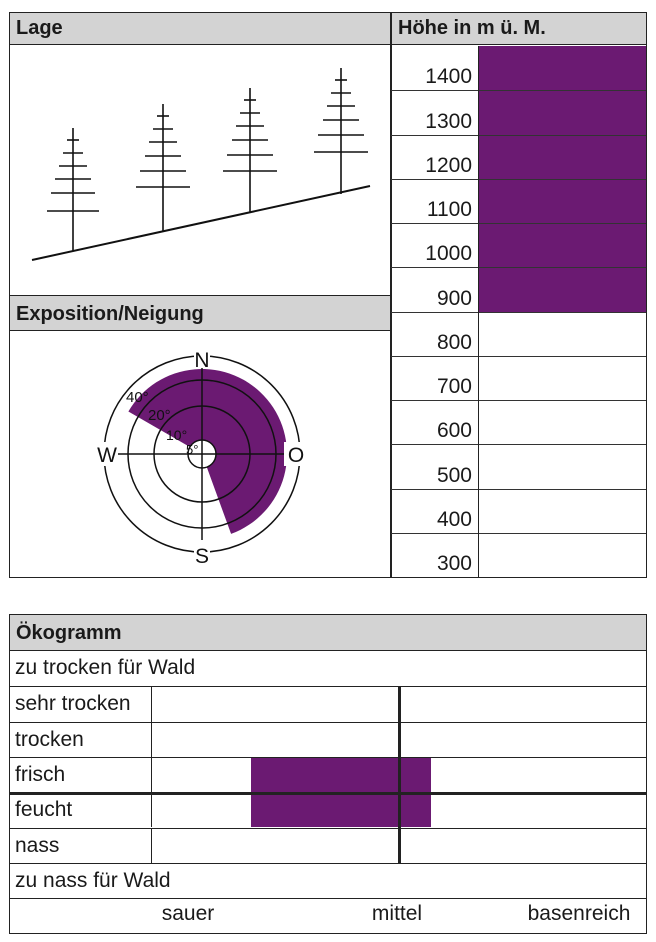  What do you see at coordinates (328, 915) in the screenshot?
I see `oekogramm-axis-row: sauer mittel basenreich` at bounding box center [328, 915].